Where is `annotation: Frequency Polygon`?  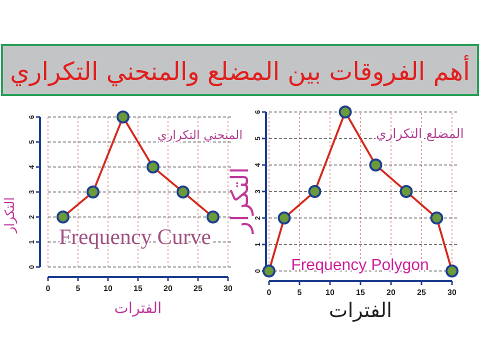
annotation: Frequency Polygon is located at coordinates (360, 265).